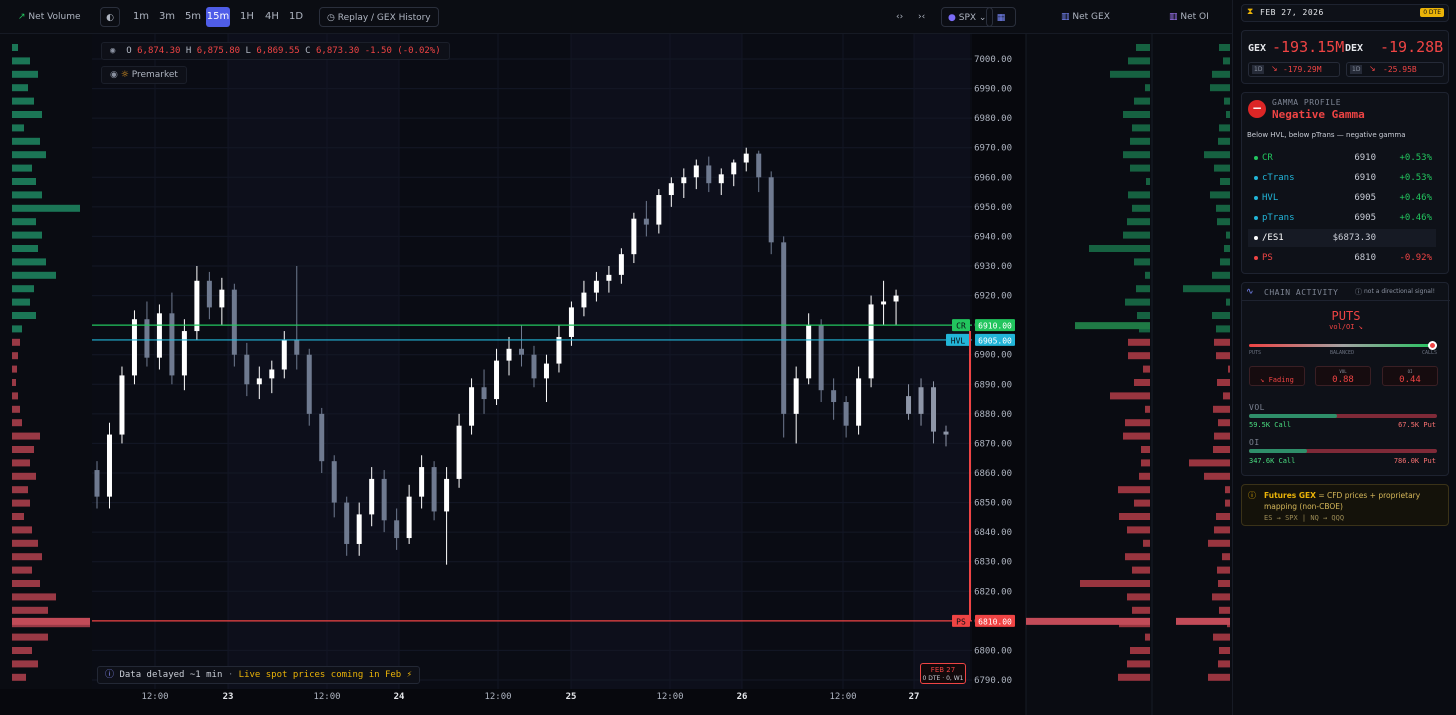 Image resolution: width=1456 pixels, height=715 pixels. I want to click on info-icon: ⓘ, so click(110, 675).